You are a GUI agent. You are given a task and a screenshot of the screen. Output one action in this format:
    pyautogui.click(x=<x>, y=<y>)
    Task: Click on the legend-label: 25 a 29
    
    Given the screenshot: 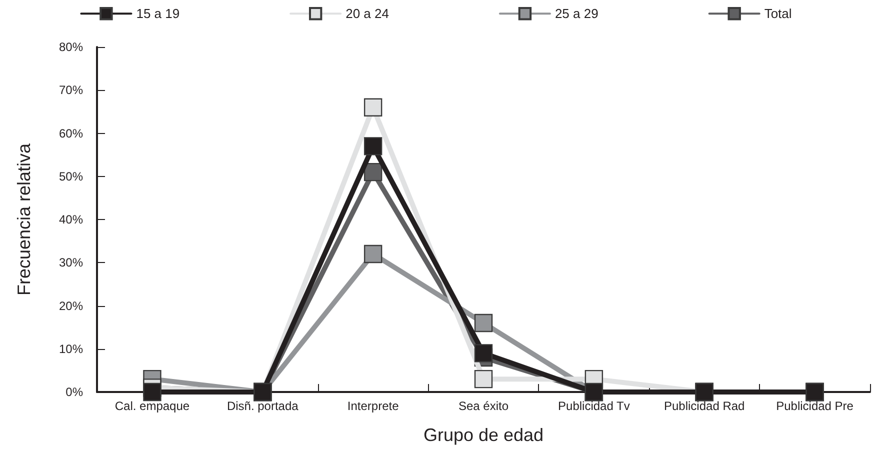 What is the action you would take?
    pyautogui.click(x=576, y=14)
    